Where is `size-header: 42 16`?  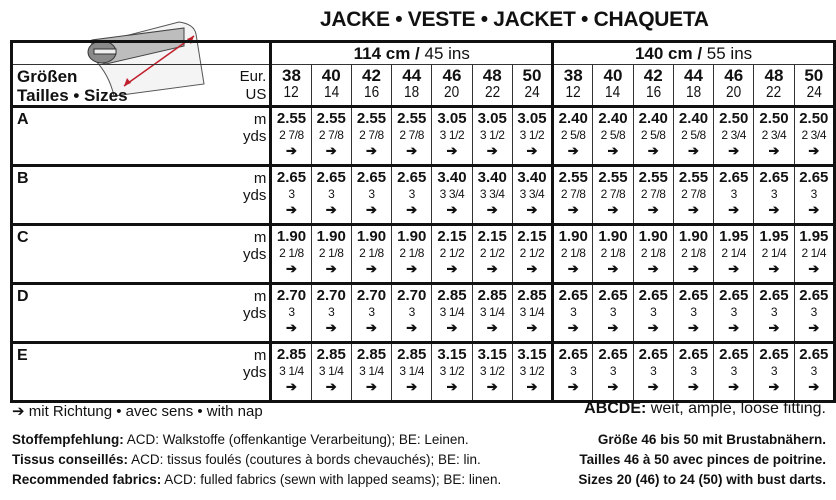 size-header: 42 16 is located at coordinates (371, 86).